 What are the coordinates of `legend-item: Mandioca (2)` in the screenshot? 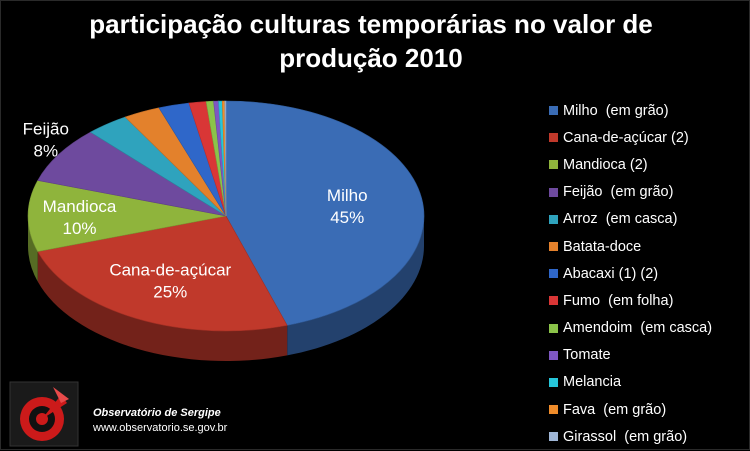 It's located at (630, 164).